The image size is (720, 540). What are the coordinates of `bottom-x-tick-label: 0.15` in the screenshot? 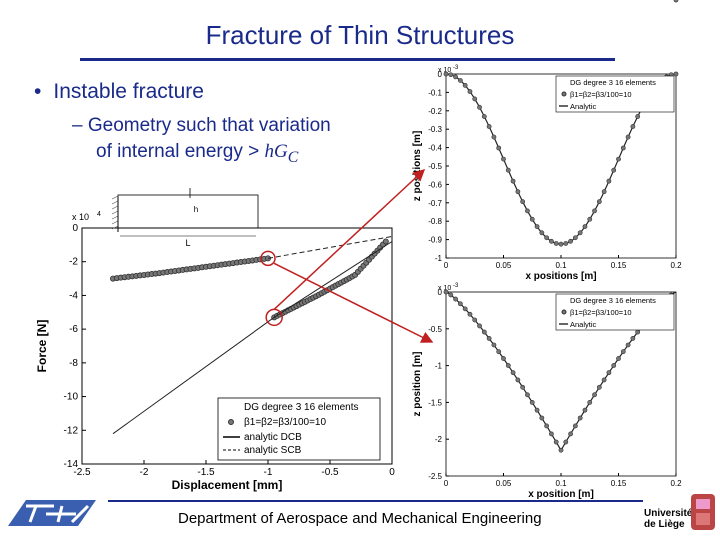 It's located at (619, 483).